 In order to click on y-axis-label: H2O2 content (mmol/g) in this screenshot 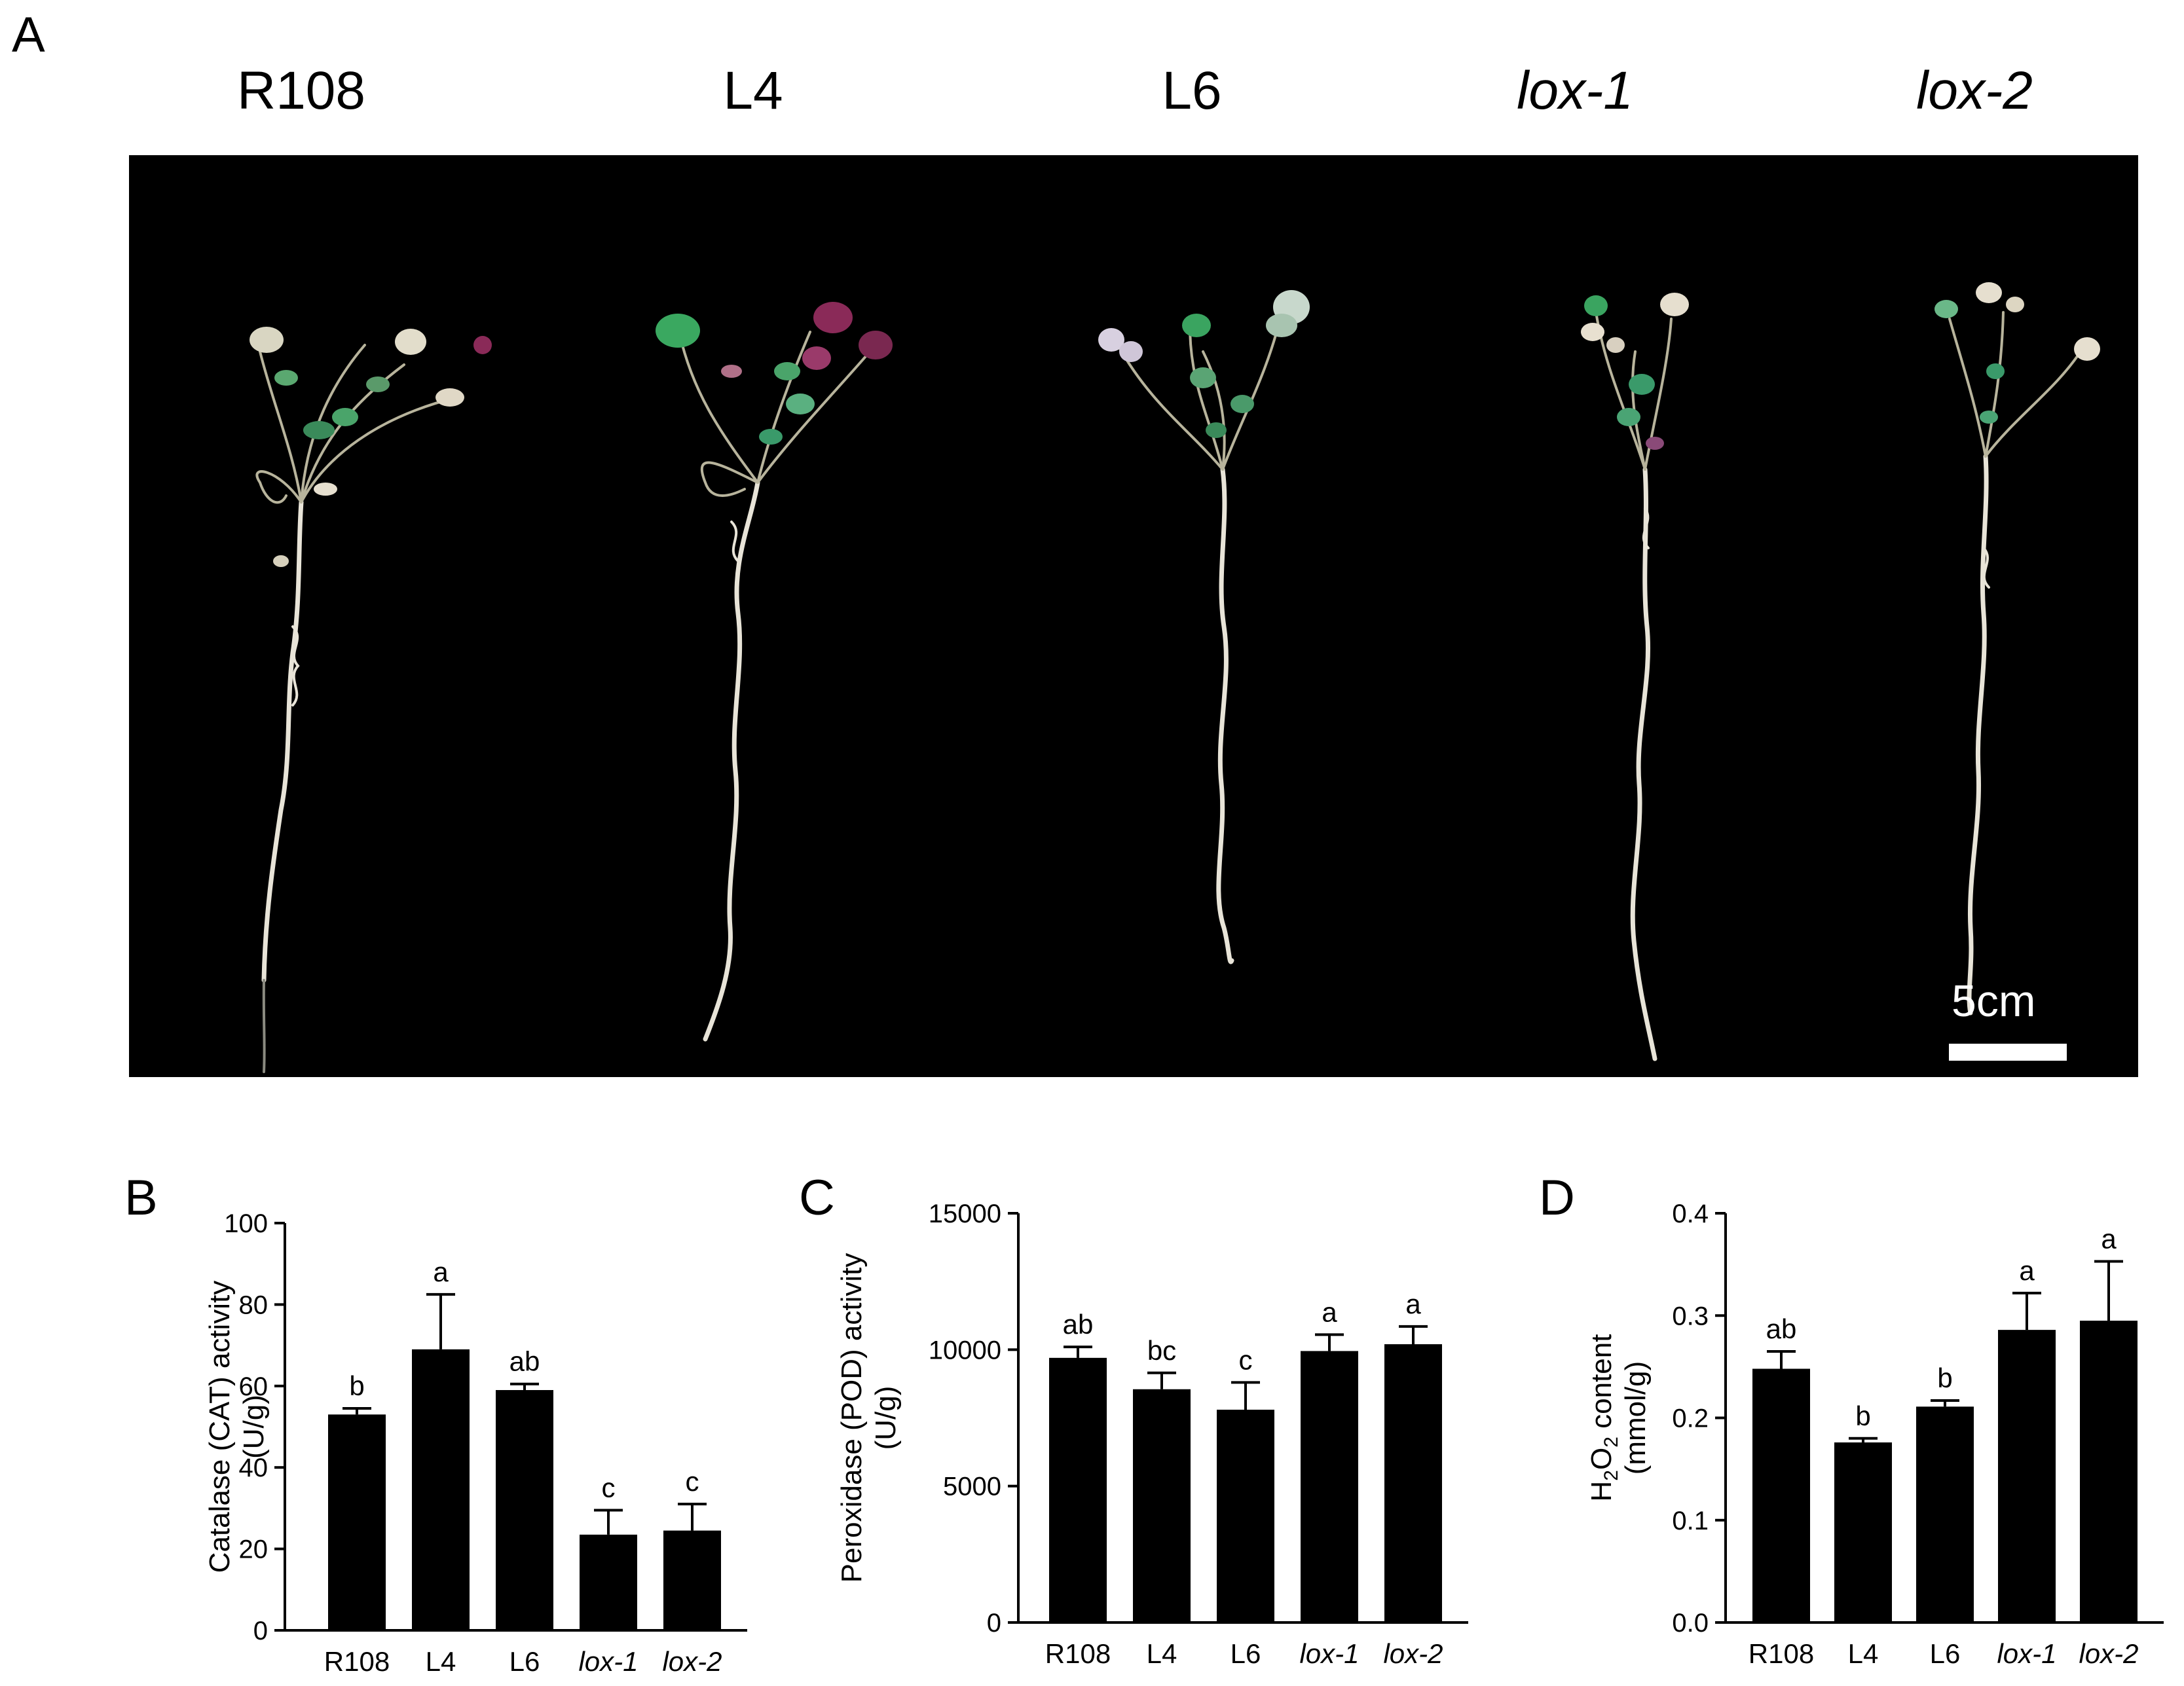, I will do `click(1618, 1418)`.